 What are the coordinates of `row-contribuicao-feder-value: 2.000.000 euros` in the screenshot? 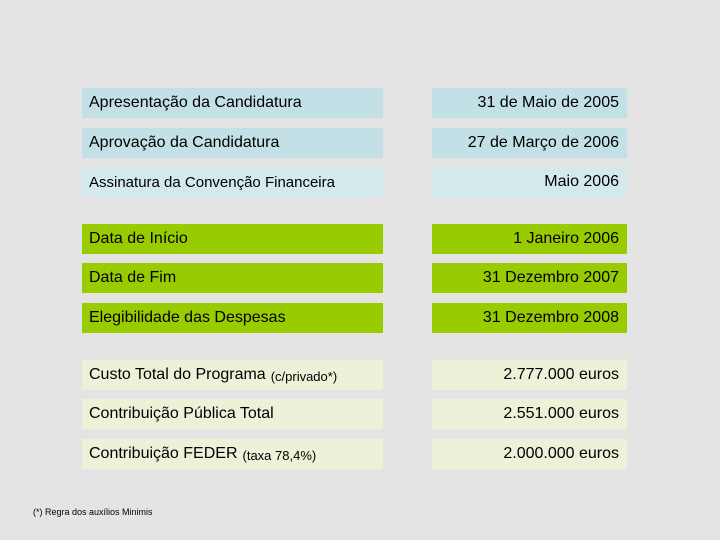 It's located at (529, 454).